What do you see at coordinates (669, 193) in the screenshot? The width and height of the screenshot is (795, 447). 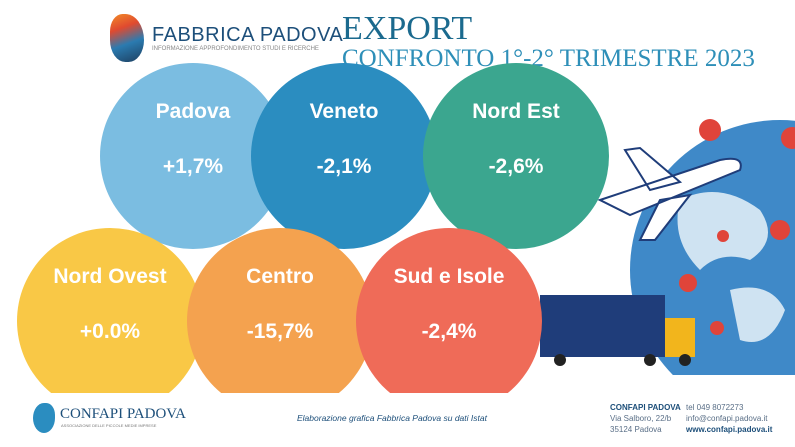 I see `airplane-icon` at bounding box center [669, 193].